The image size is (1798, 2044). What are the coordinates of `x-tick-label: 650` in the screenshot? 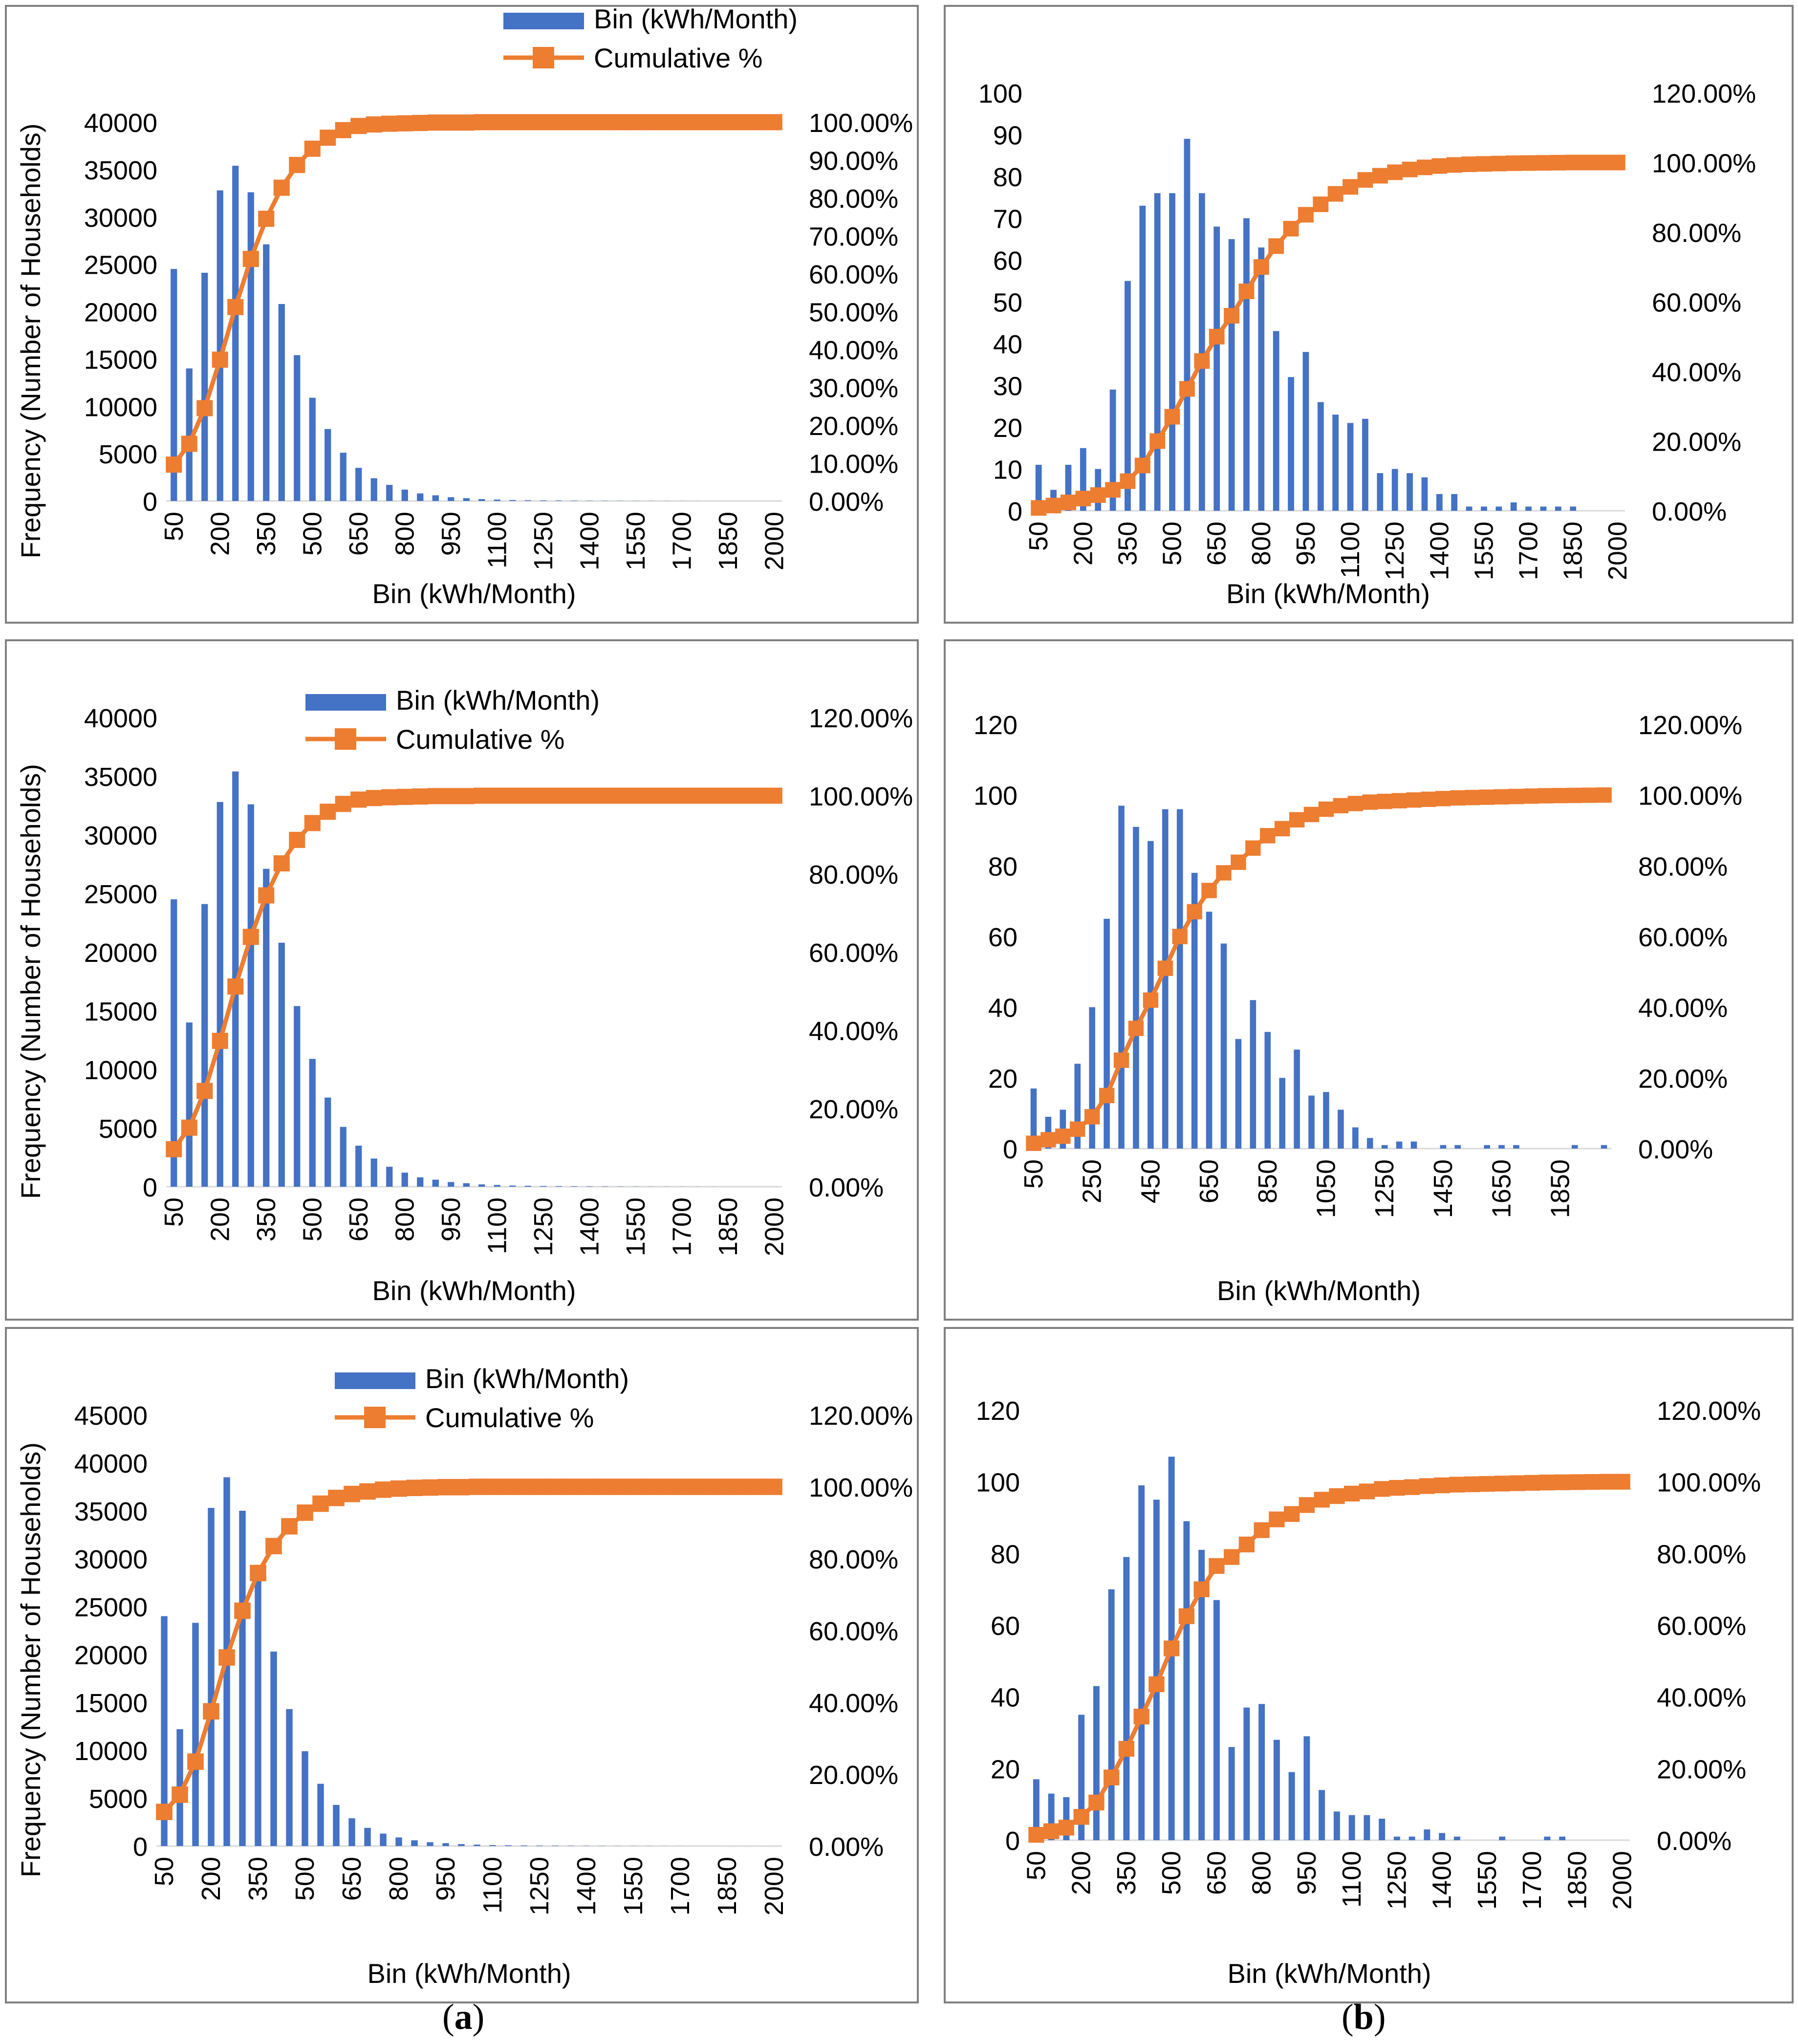 It's located at (1209, 1181).